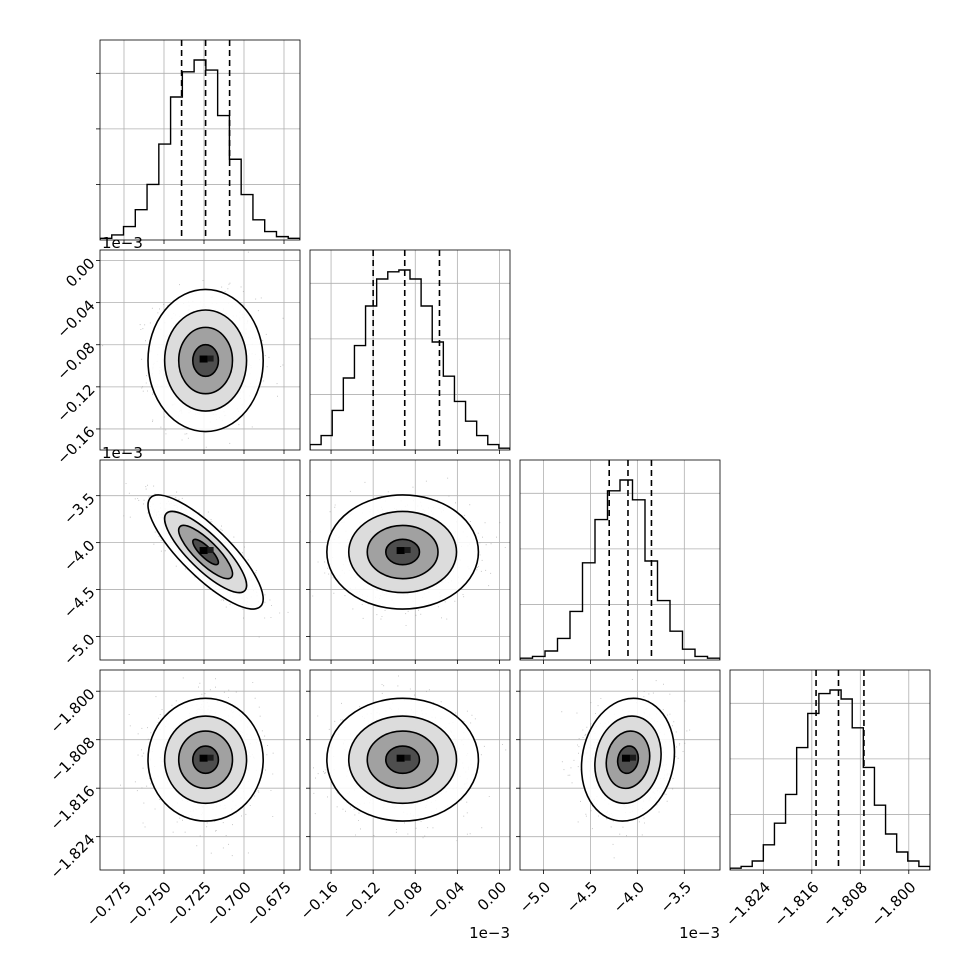 The height and width of the screenshot is (974, 970). What do you see at coordinates (73, 808) in the screenshot?
I see `y-tick-label-3-1: −1.816` at bounding box center [73, 808].